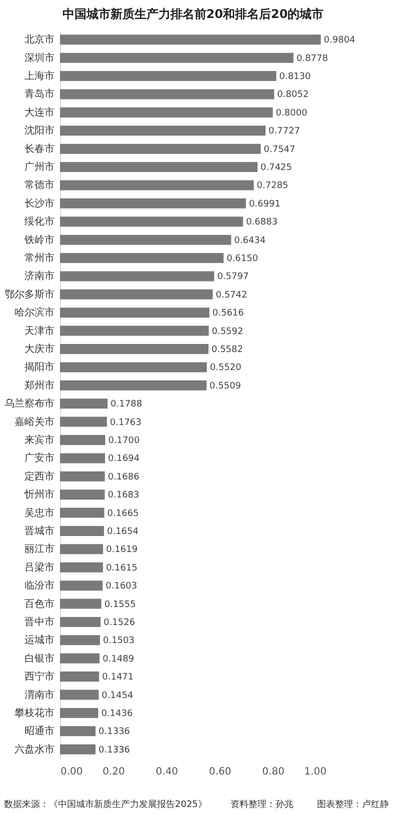 Image resolution: width=393 pixels, height=815 pixels. What do you see at coordinates (118, 659) in the screenshot?
I see `data-label: 0.1489` at bounding box center [118, 659].